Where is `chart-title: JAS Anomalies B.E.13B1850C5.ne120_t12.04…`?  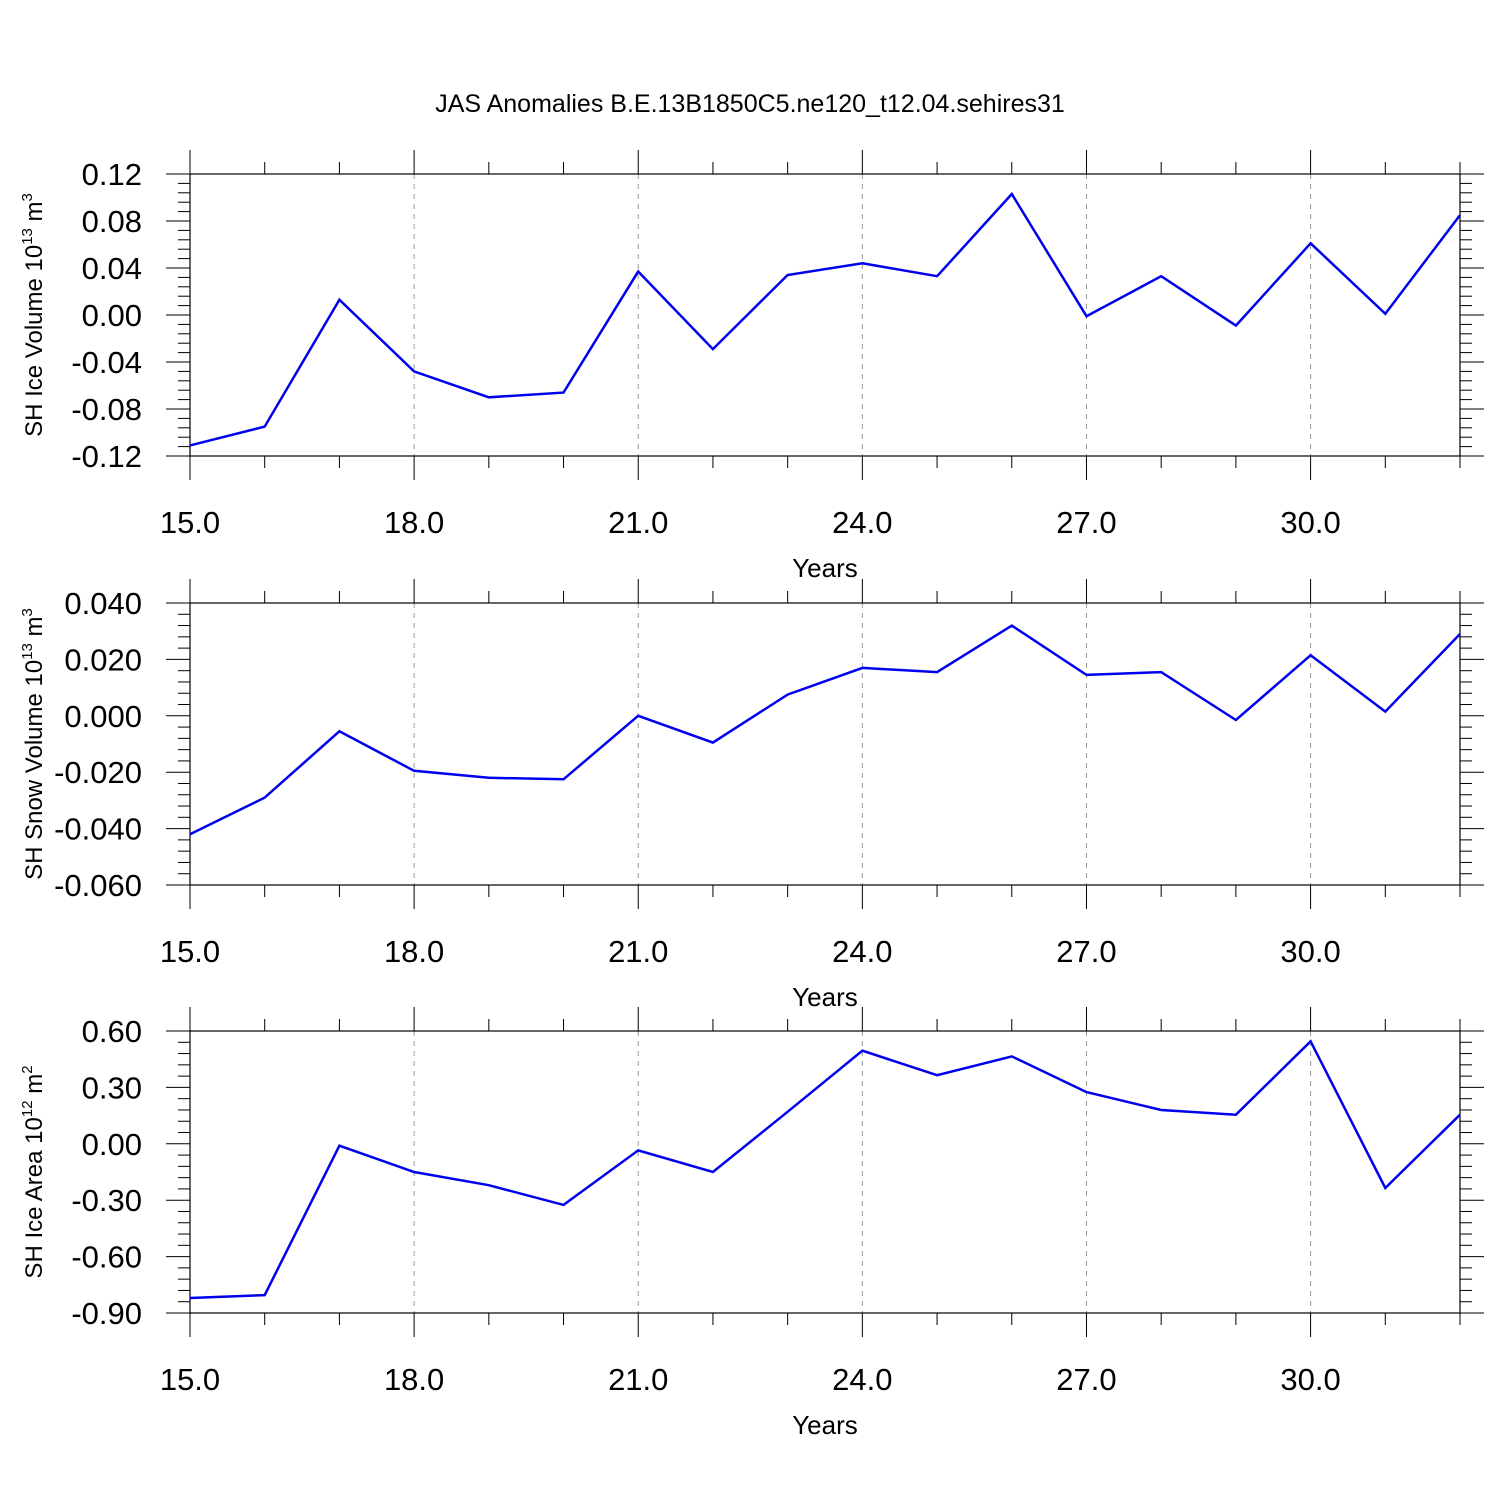 chart-title: JAS Anomalies B.E.13B1850C5.ne120_t12.04… is located at coordinates (750, 104).